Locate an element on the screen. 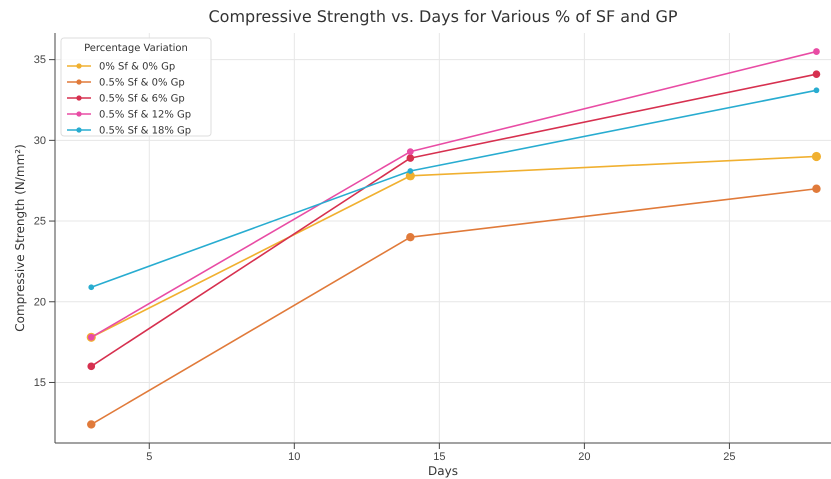  y-tick-label: 15 is located at coordinates (40, 382).